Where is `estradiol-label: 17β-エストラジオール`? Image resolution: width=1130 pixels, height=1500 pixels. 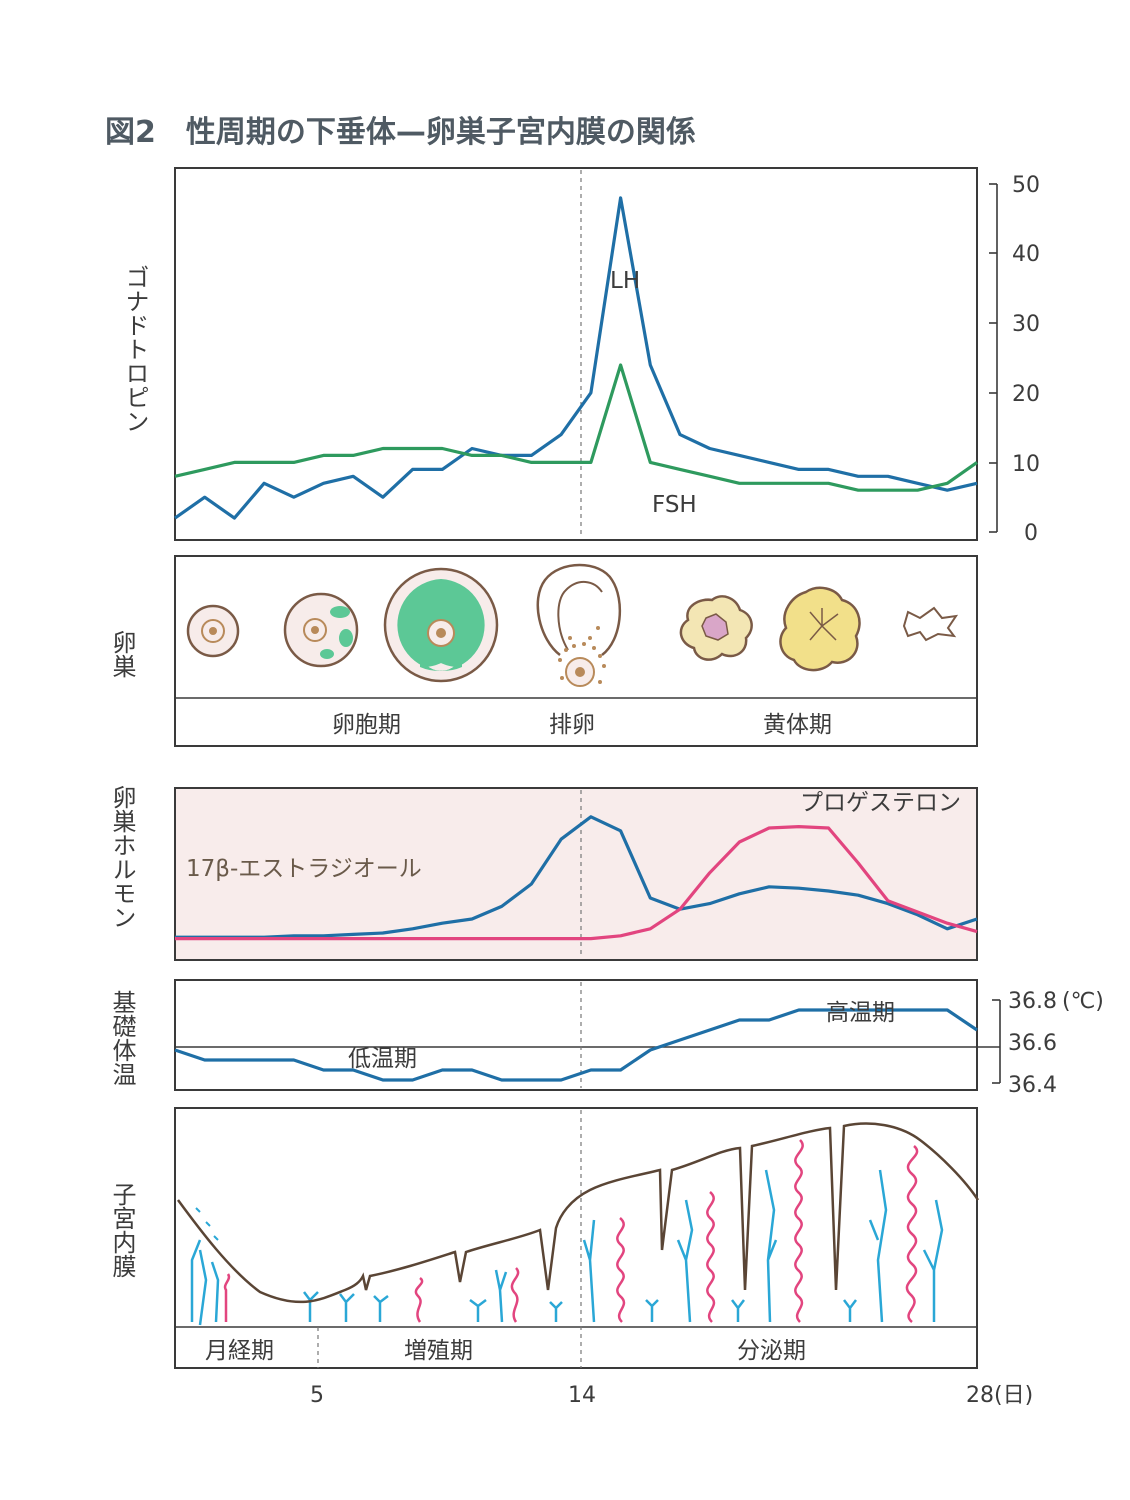 estradiol-label: 17β-エストラジオール is located at coordinates (304, 869).